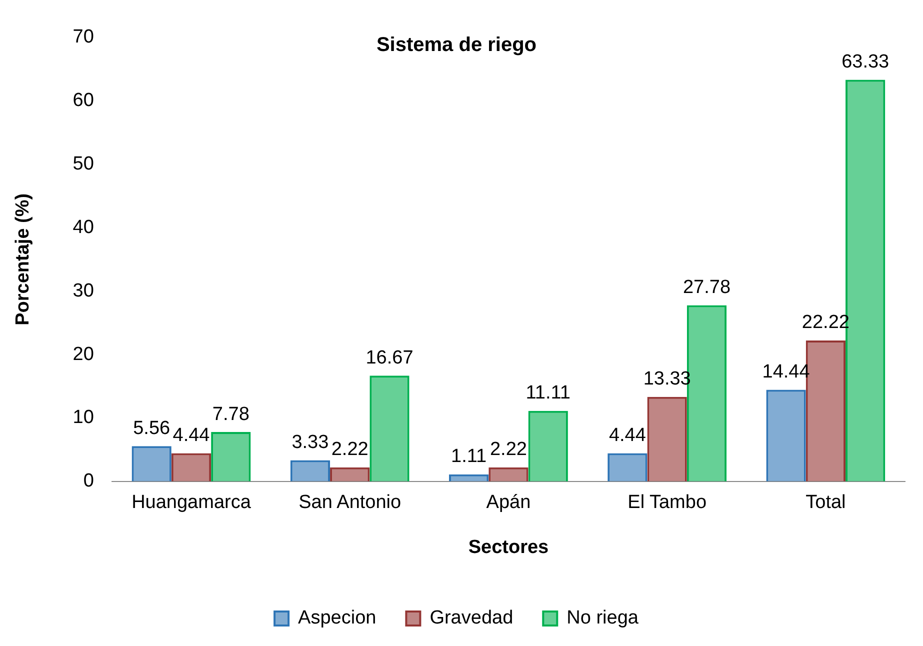  I want to click on data-label: 27.78, so click(706, 287).